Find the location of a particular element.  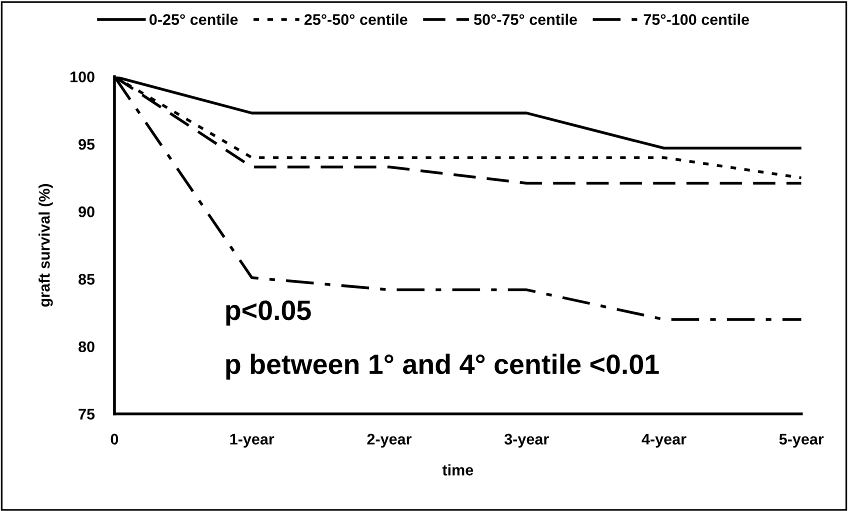

legend-label: 75°-100 centile is located at coordinates (696, 19).